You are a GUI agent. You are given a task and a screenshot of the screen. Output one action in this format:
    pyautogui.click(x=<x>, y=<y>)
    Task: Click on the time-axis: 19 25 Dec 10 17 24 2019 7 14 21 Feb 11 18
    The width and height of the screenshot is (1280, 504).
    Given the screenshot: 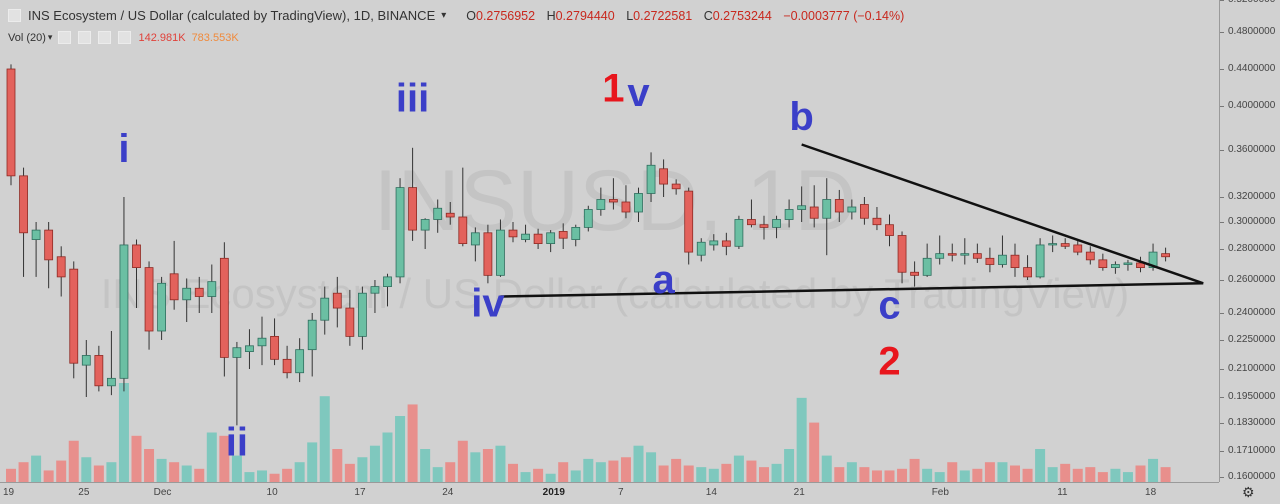 What is the action you would take?
    pyautogui.click(x=609, y=493)
    